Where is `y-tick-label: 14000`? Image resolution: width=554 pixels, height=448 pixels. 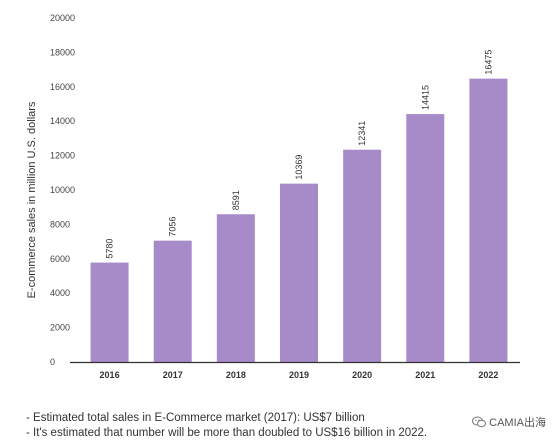
y-tick-label: 14000 is located at coordinates (62, 121).